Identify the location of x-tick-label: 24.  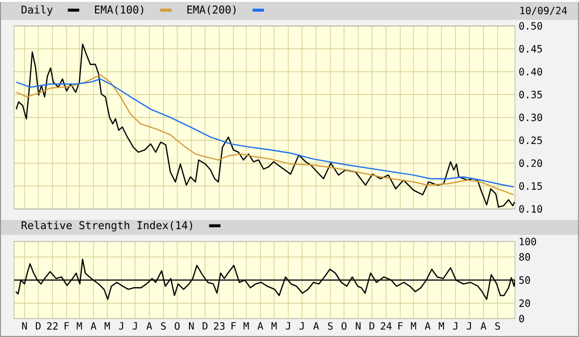
(386, 326).